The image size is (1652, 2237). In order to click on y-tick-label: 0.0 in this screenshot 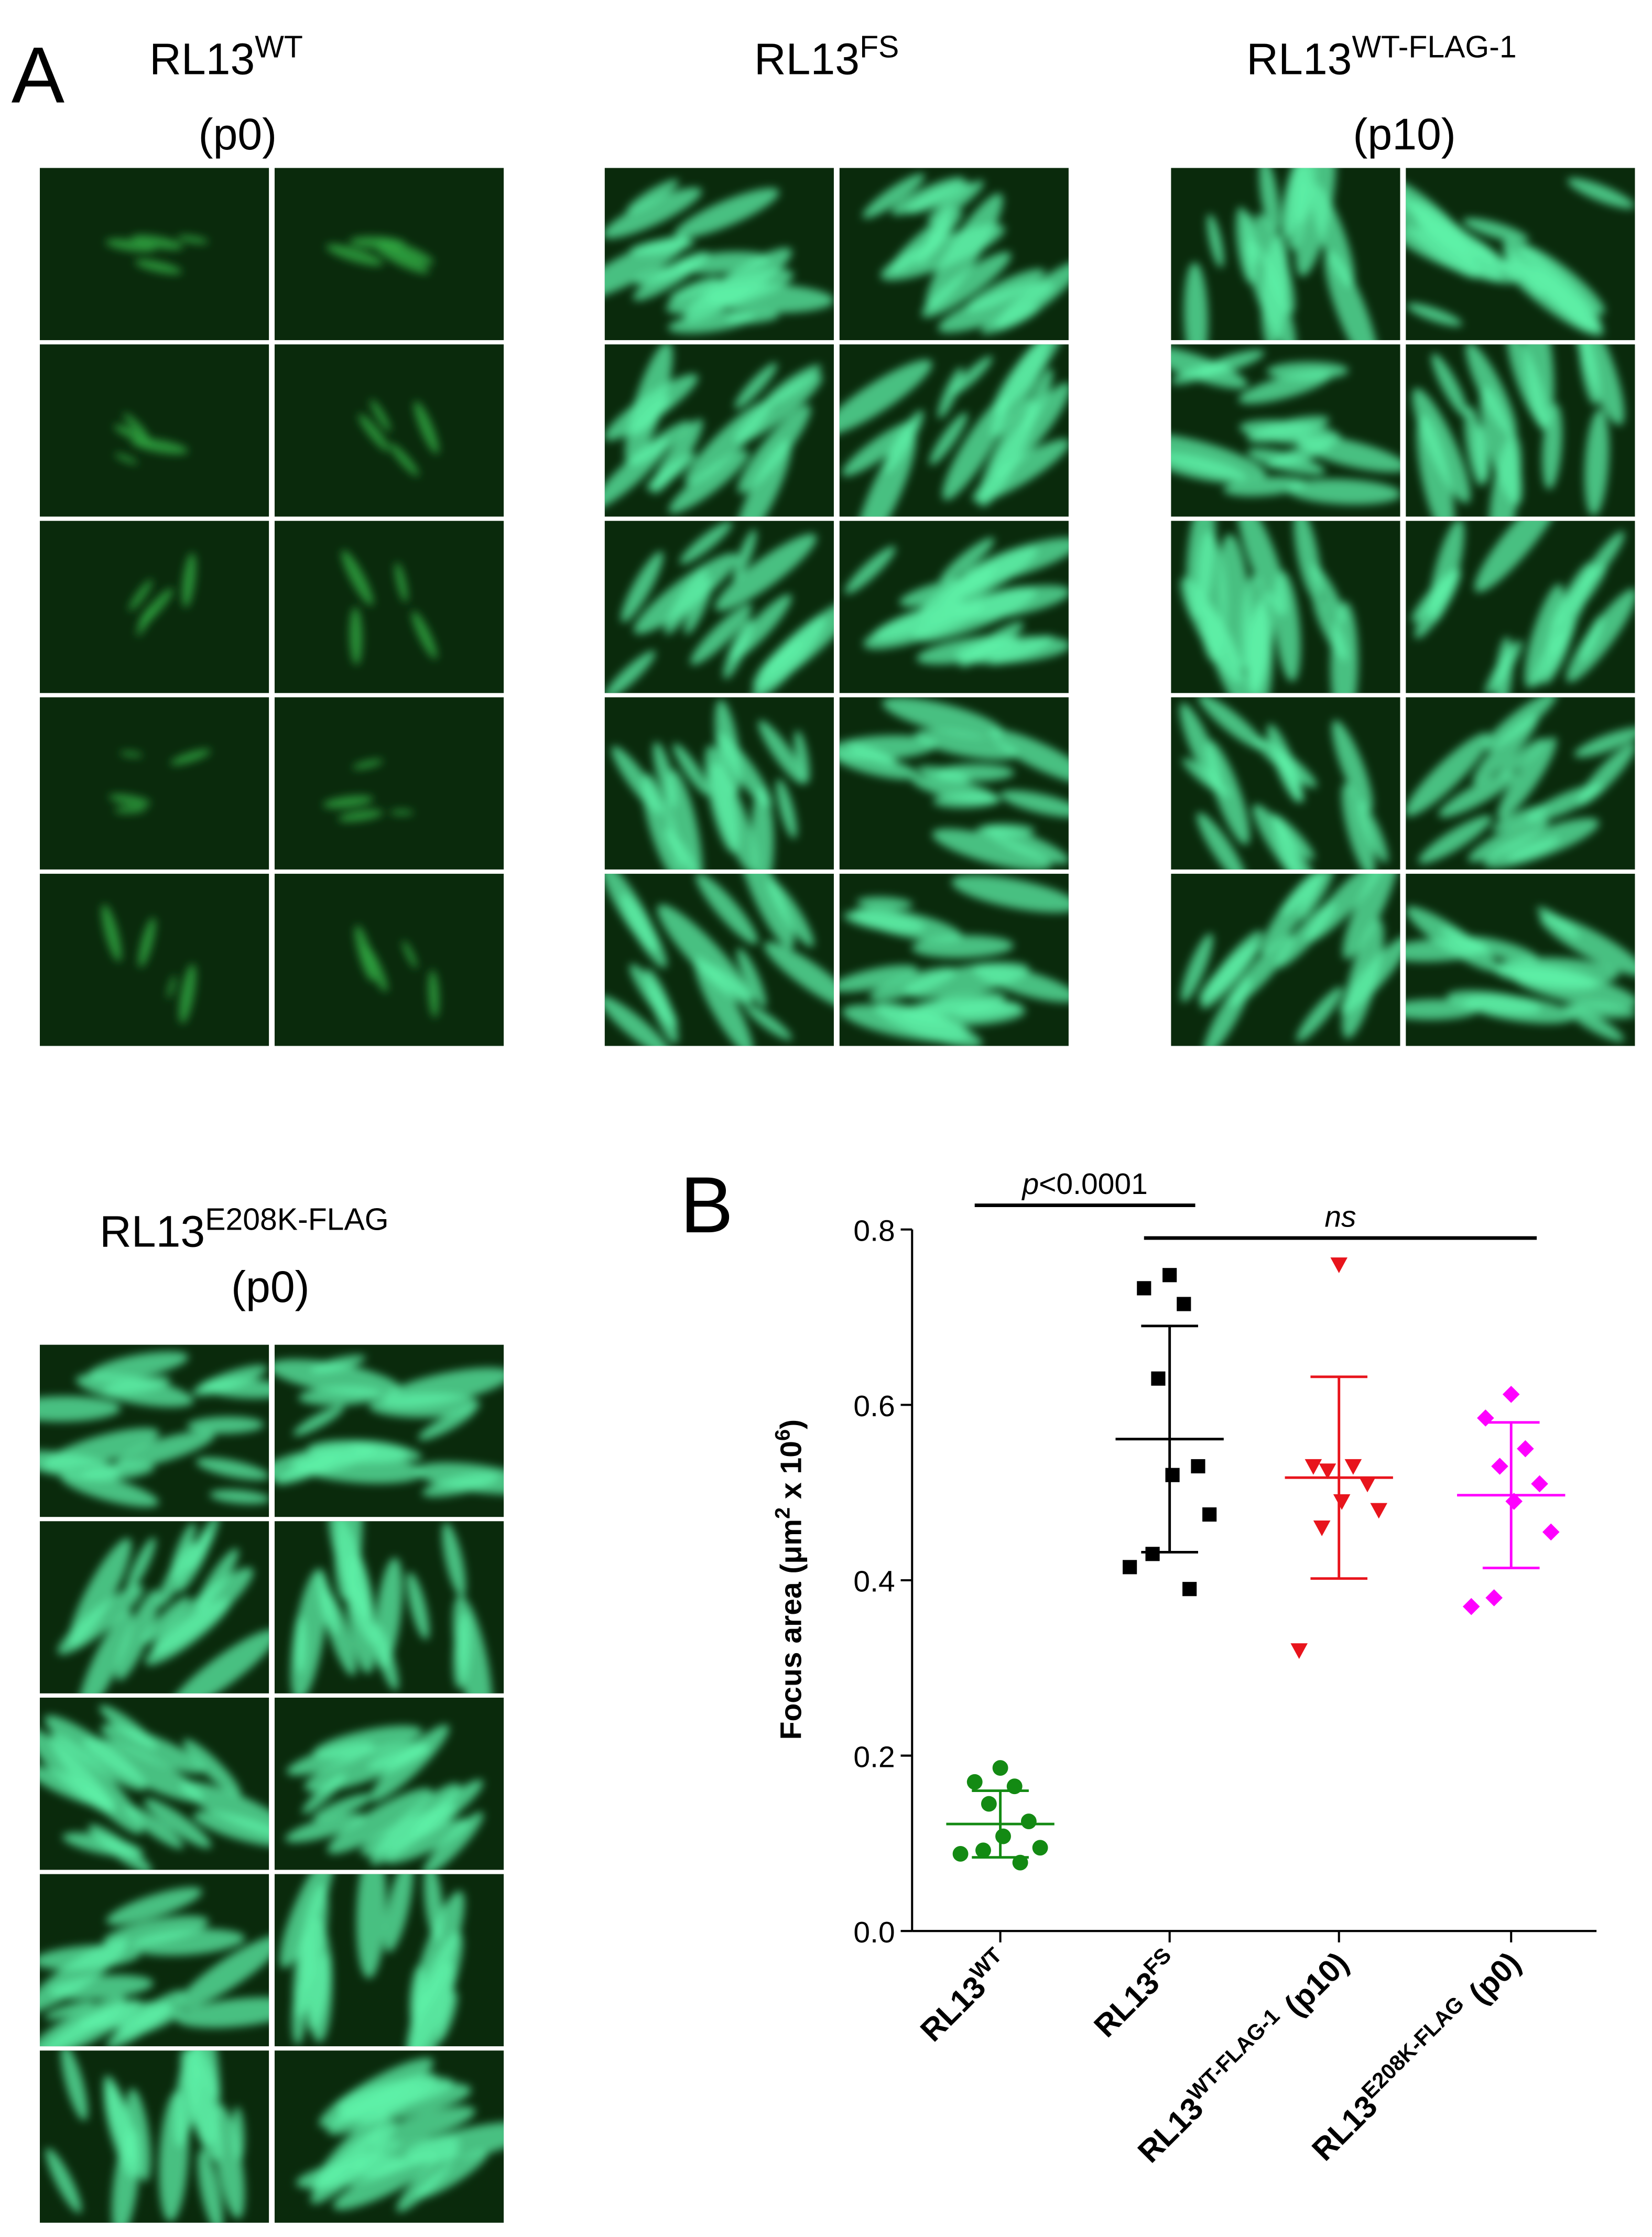, I will do `click(874, 1932)`.